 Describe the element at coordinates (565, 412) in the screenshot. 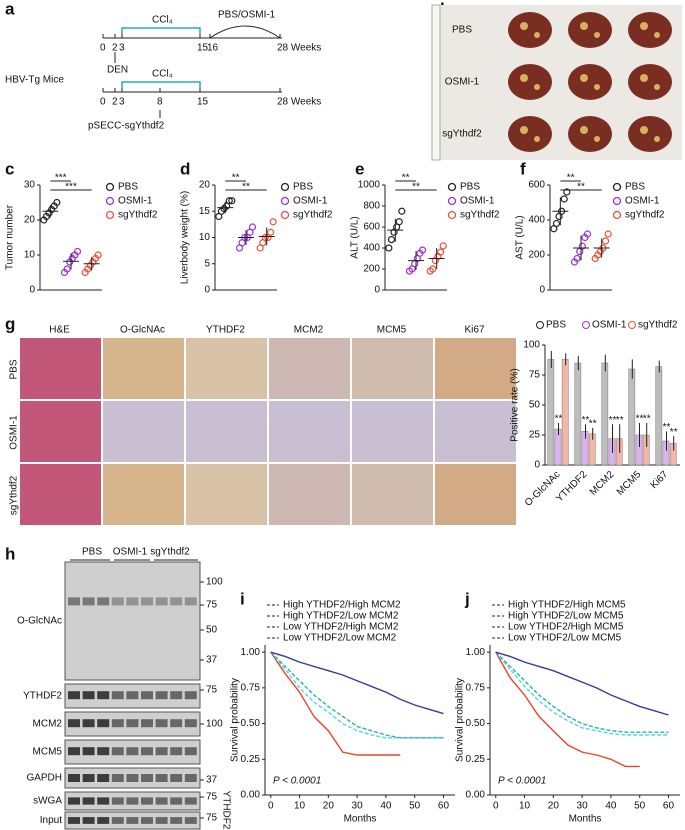

I see `bar` at that location.